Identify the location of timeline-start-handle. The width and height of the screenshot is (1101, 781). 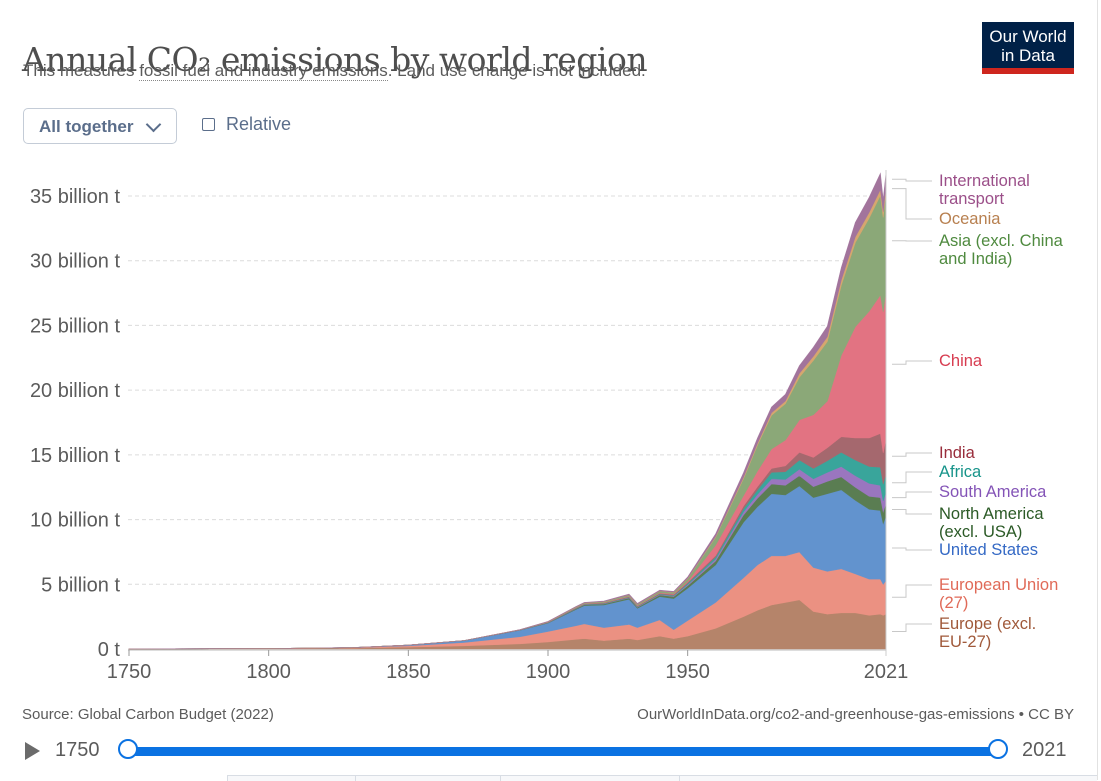
(128, 749).